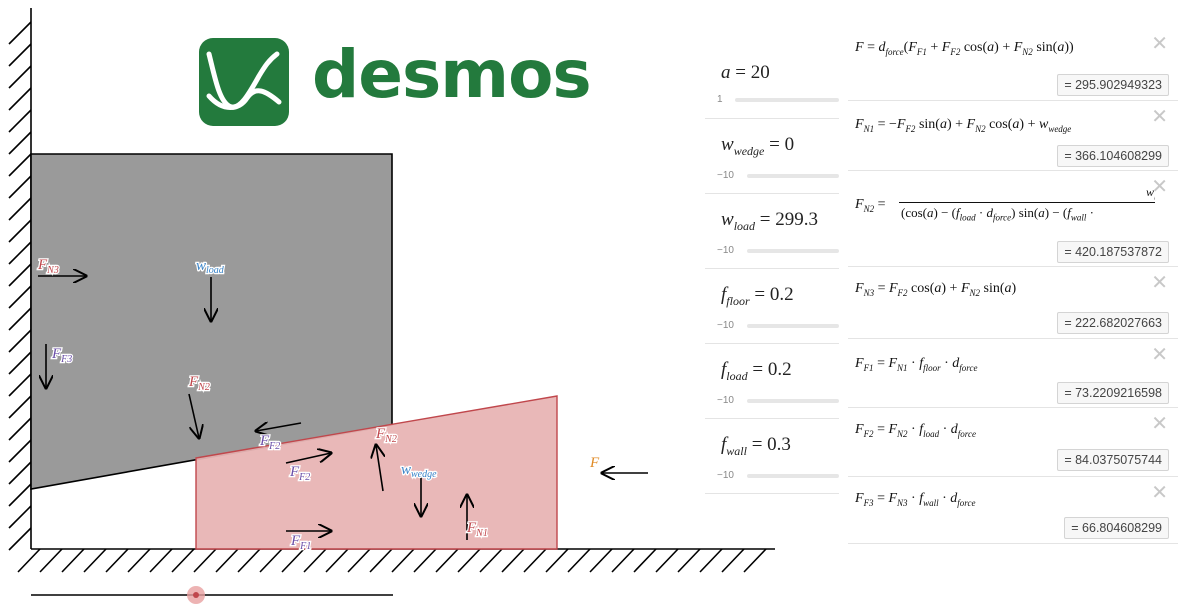 The width and height of the screenshot is (1178, 607). Describe the element at coordinates (796, 219) in the screenshot. I see `slider-value: 299.3` at that location.